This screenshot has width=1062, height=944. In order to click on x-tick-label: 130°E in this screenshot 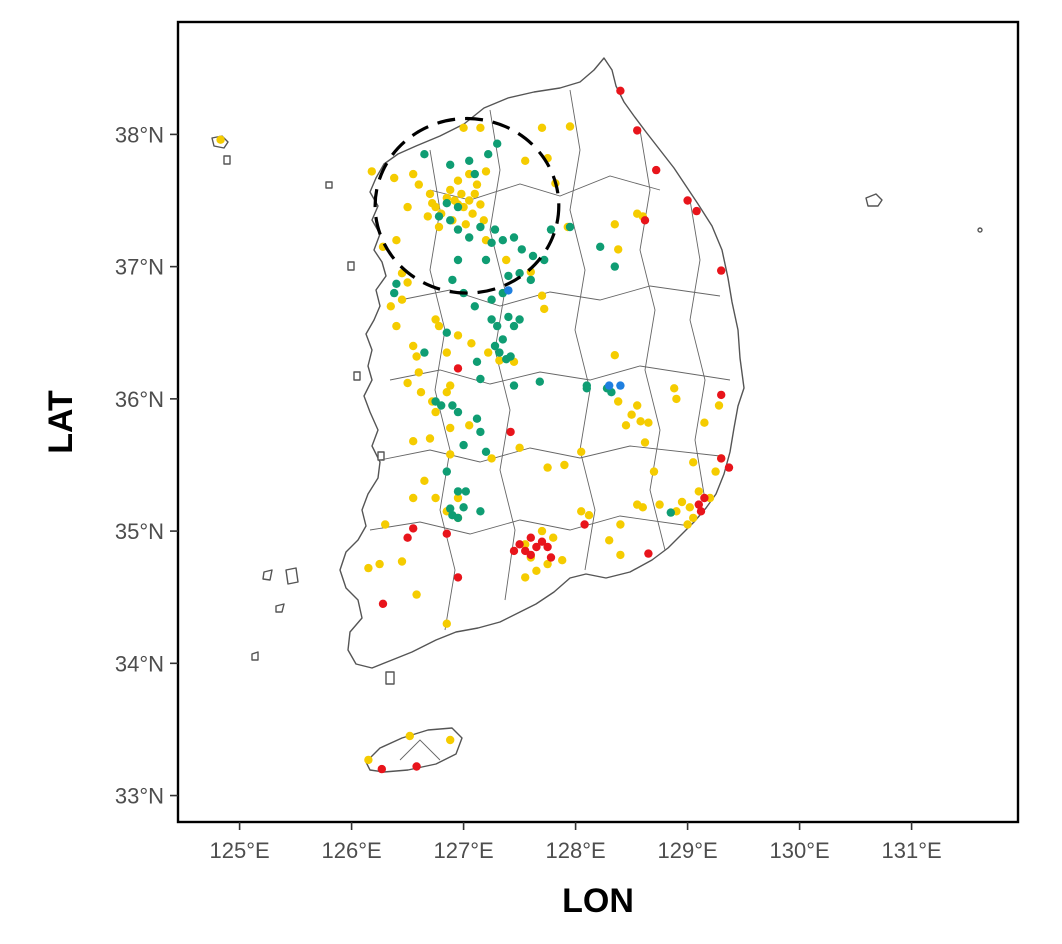, I will do `click(800, 850)`.